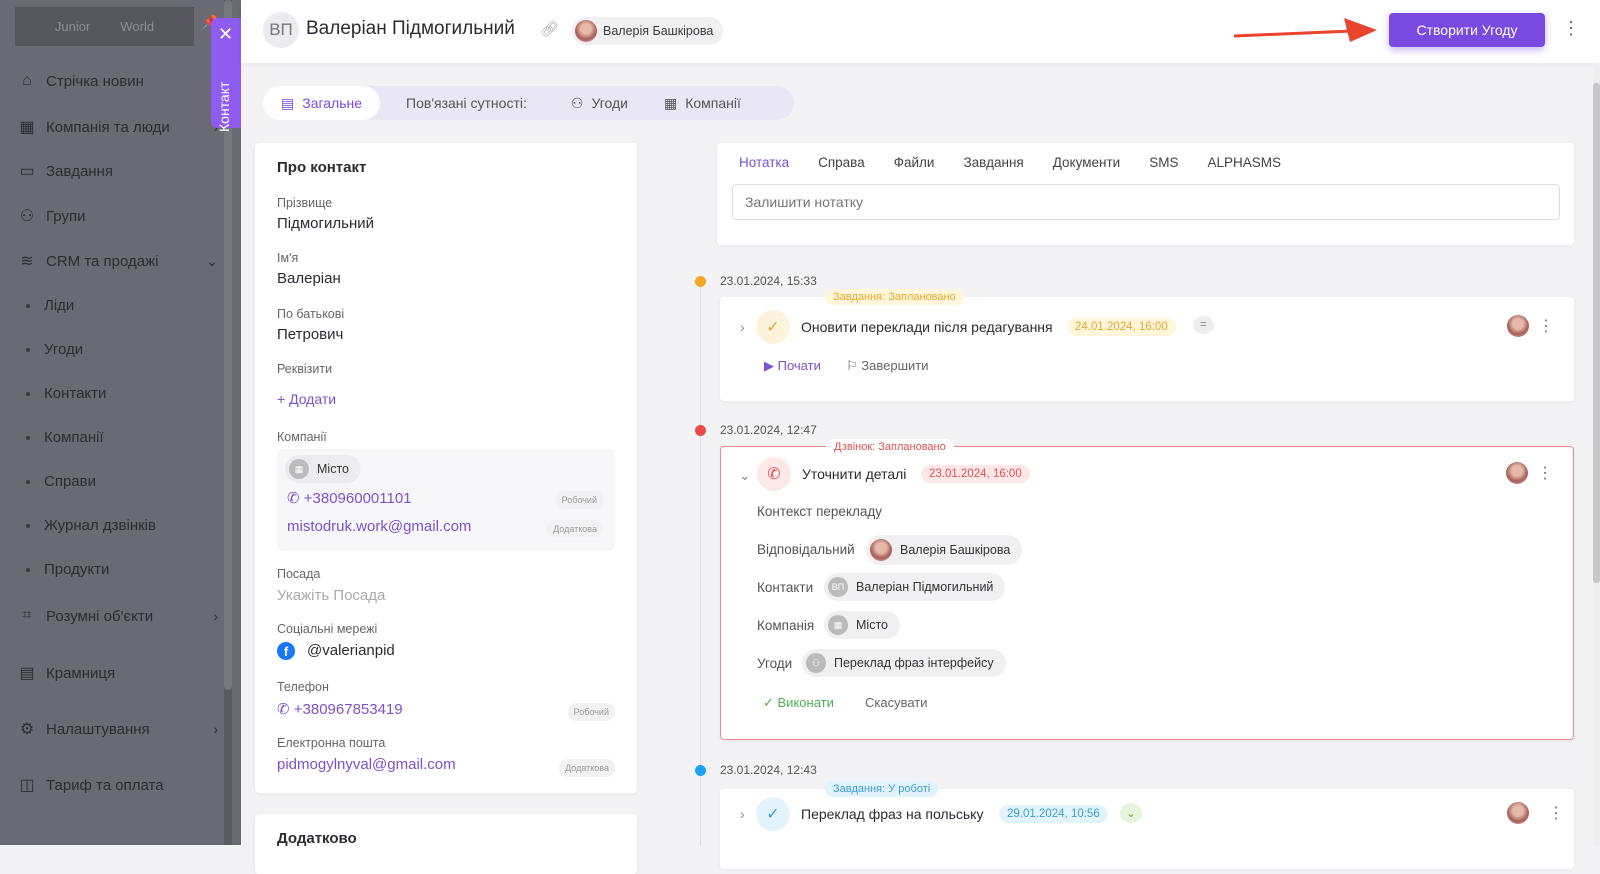  What do you see at coordinates (351, 650) in the screenshot?
I see `facebook-handle: @valerianpid` at bounding box center [351, 650].